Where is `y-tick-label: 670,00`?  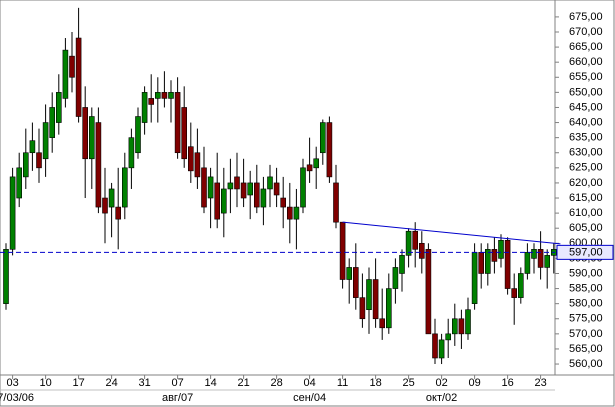
y-tick-label: 670,00 is located at coordinates (586, 32).